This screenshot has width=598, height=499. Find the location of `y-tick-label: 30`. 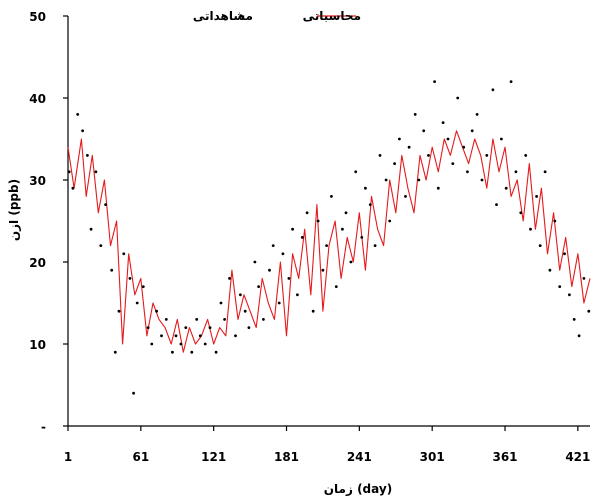

y-tick-label: 30 is located at coordinates (37, 181).